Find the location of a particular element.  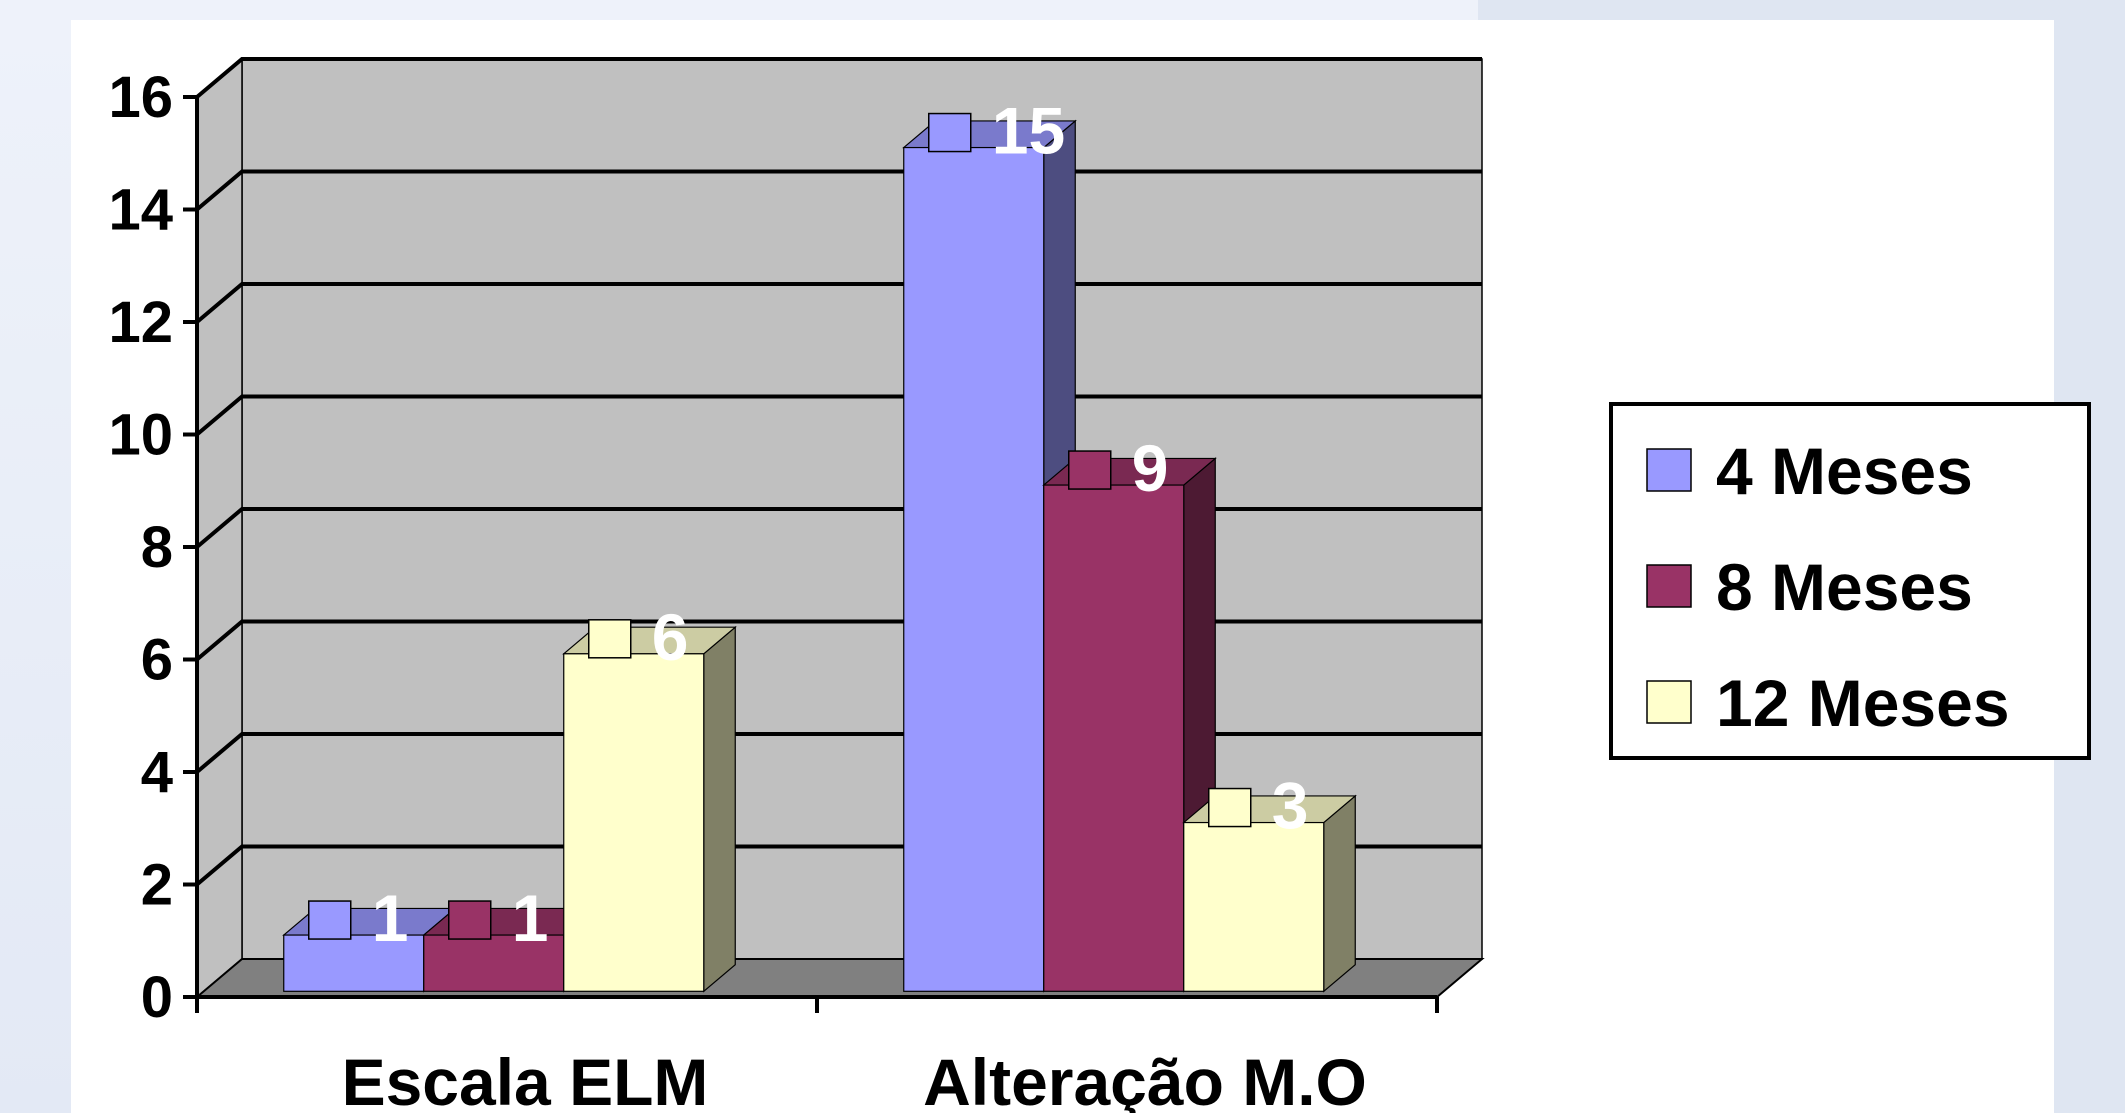

data-label: 6 is located at coordinates (670, 637).